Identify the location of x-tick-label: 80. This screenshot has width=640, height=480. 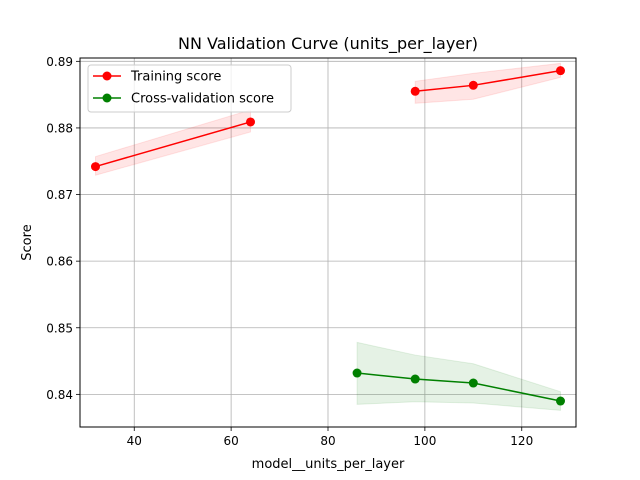
(327, 441).